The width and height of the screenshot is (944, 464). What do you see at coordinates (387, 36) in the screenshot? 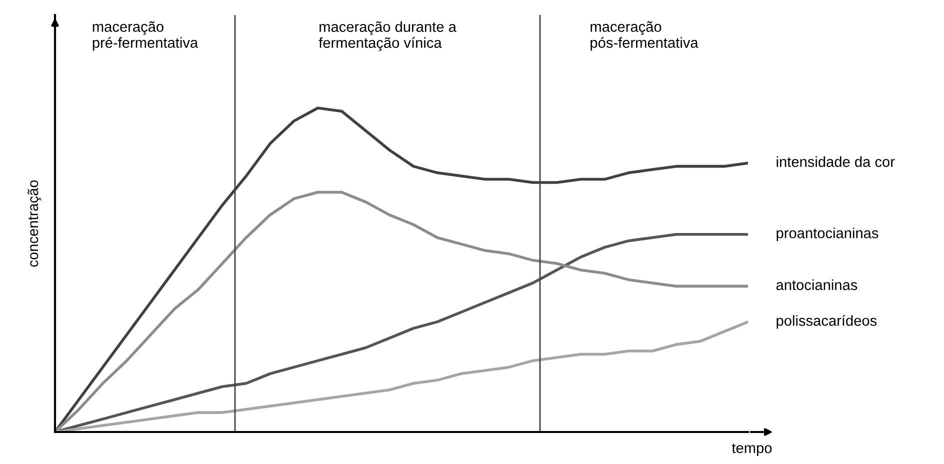
I see `text: maceração durante a fermentação vínica` at bounding box center [387, 36].